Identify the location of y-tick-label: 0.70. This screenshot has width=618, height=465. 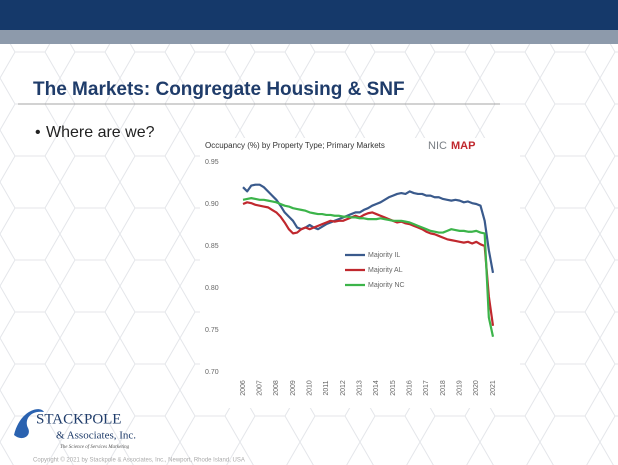
(212, 372).